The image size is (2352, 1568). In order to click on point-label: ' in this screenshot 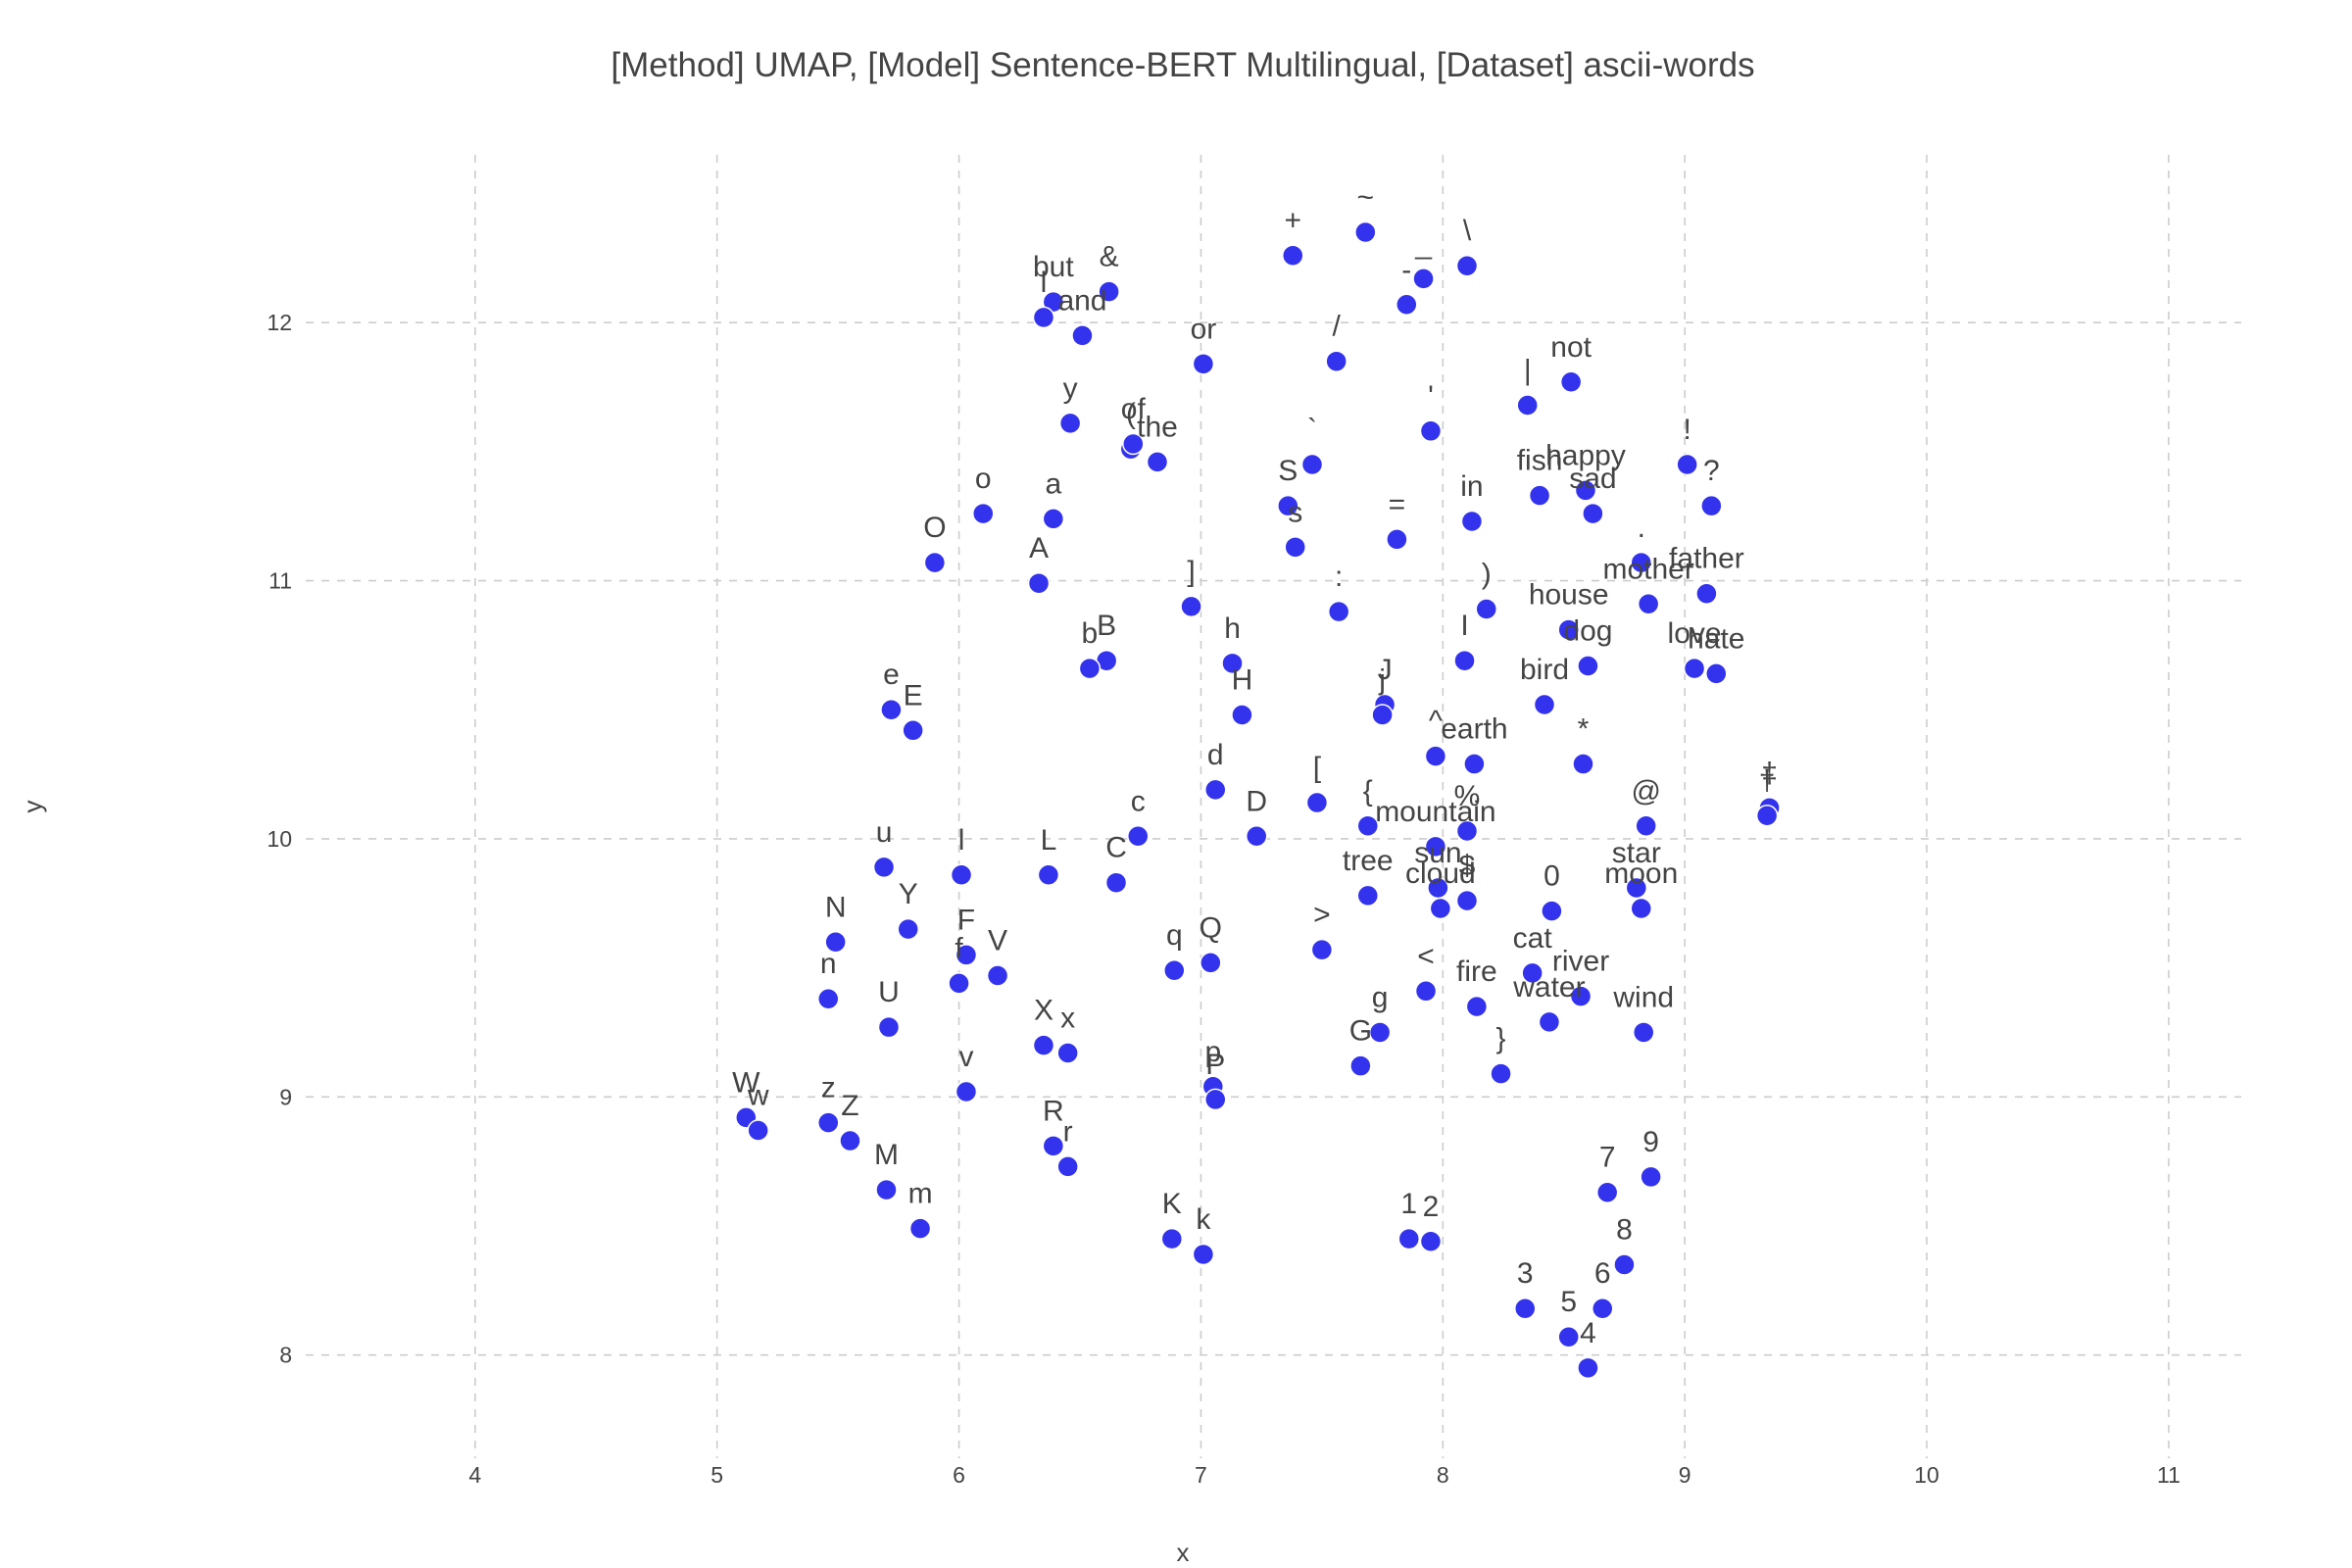, I will do `click(1431, 396)`.